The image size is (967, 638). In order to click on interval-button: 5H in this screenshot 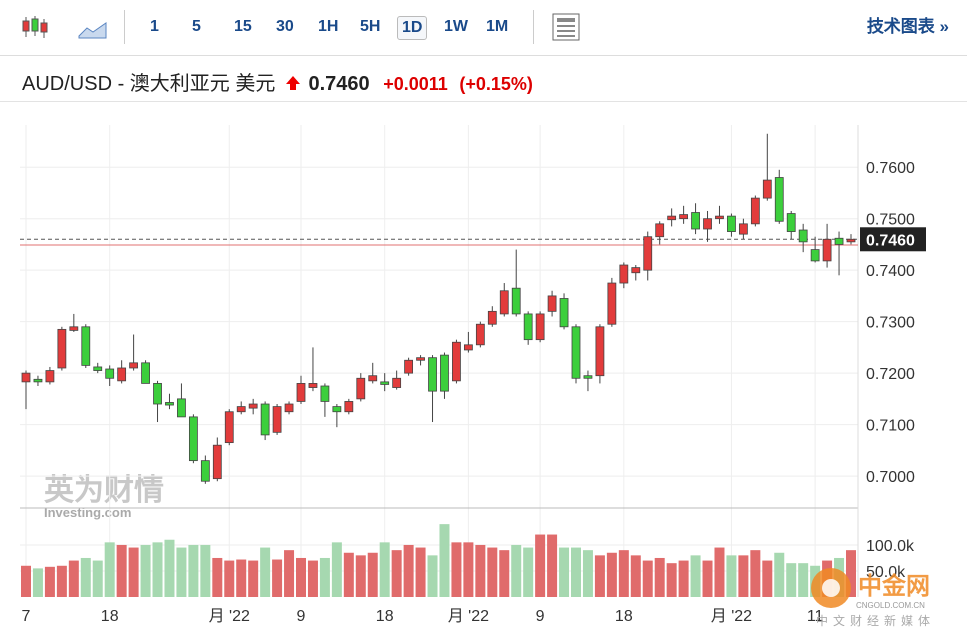, I will do `click(370, 26)`.